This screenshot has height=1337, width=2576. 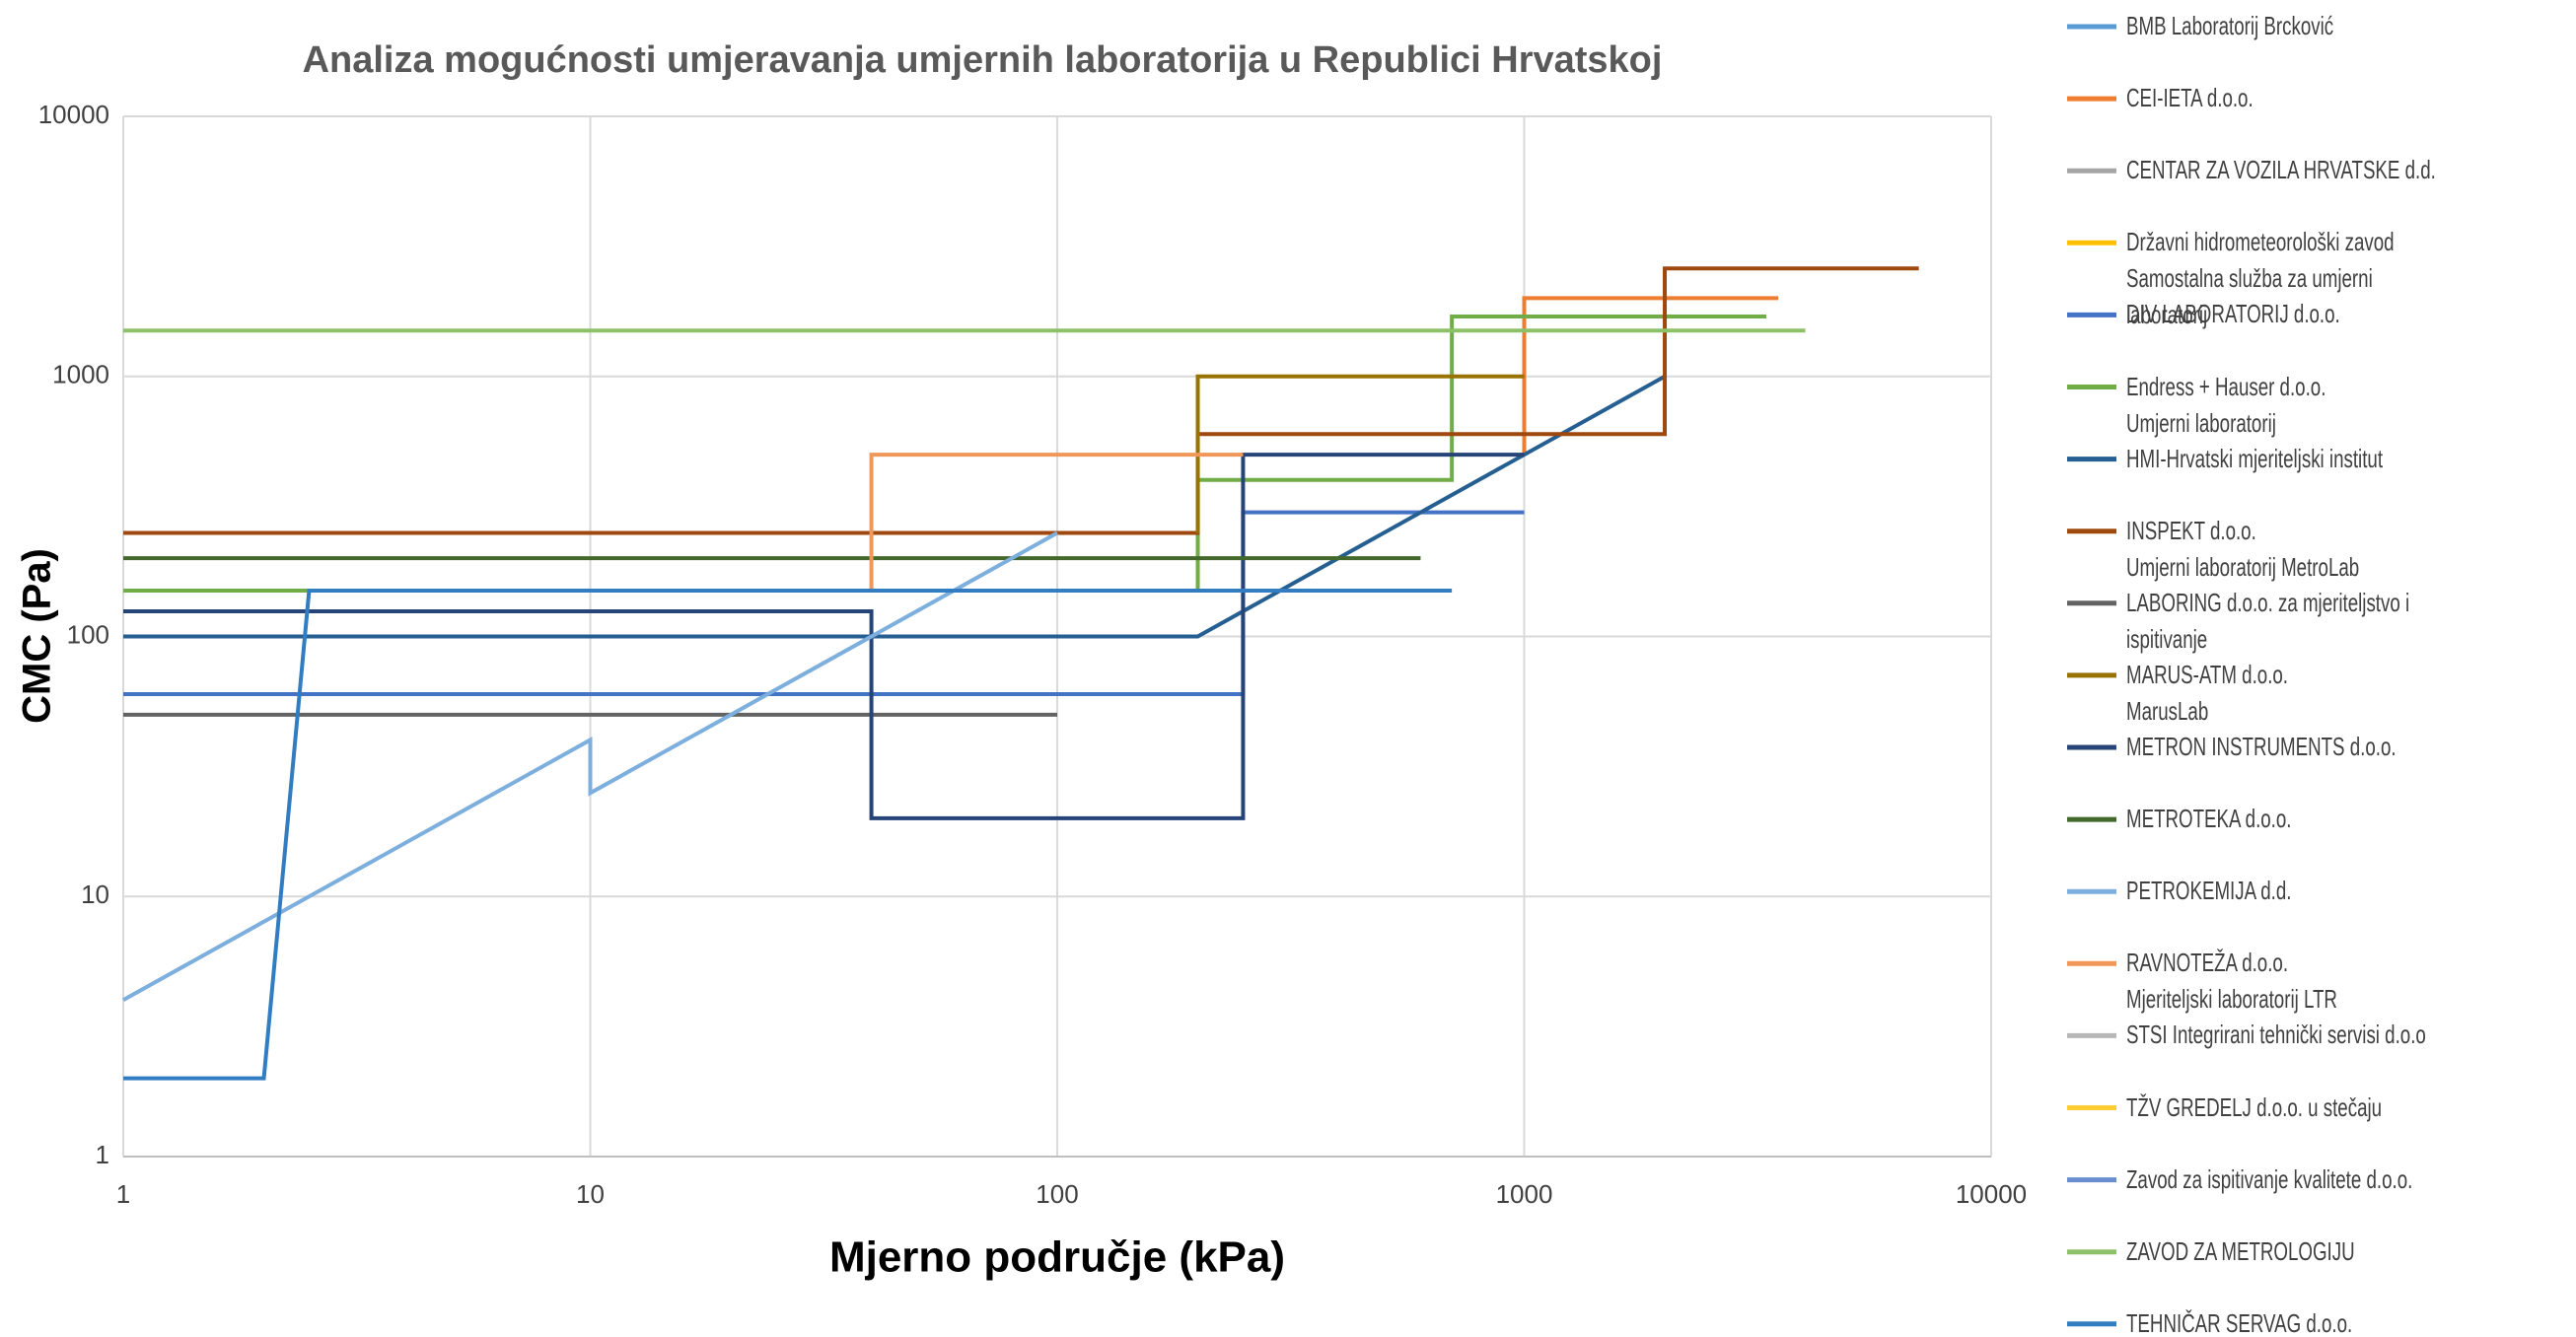 What do you see at coordinates (2239, 1322) in the screenshot?
I see `legend-label: TEHNIČAR SERVAG d.o.o.` at bounding box center [2239, 1322].